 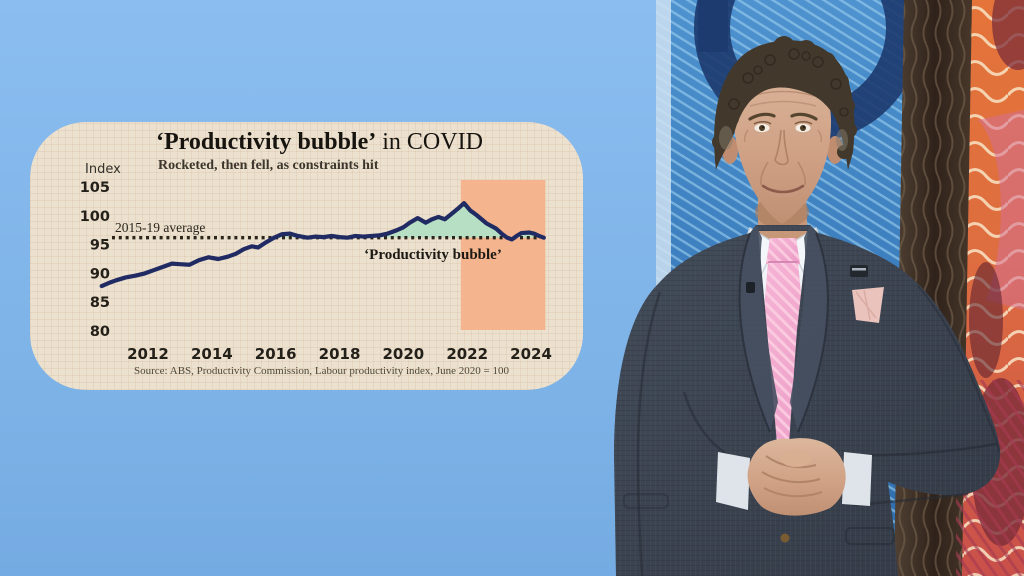 I want to click on chart-title-rest: in COVID, so click(x=429, y=142).